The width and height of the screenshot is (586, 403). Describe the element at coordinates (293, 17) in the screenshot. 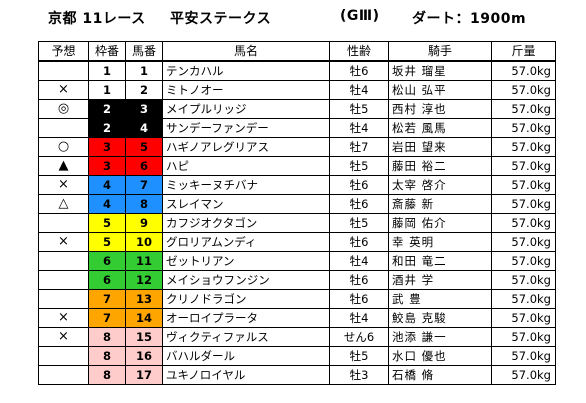

I see `race-header: 京都 11レース 平安ステークス (GⅢ) ダート：1900m` at that location.